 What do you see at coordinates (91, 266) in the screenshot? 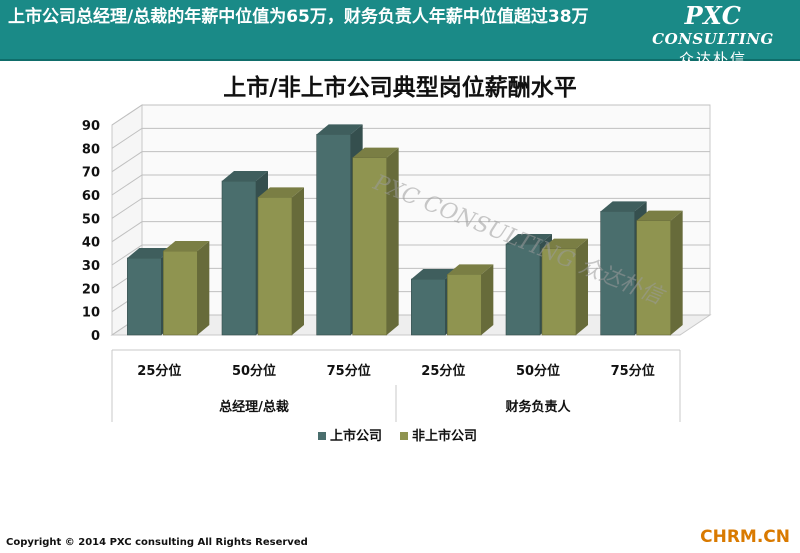
I see `y-tick-label: 30` at bounding box center [91, 266].